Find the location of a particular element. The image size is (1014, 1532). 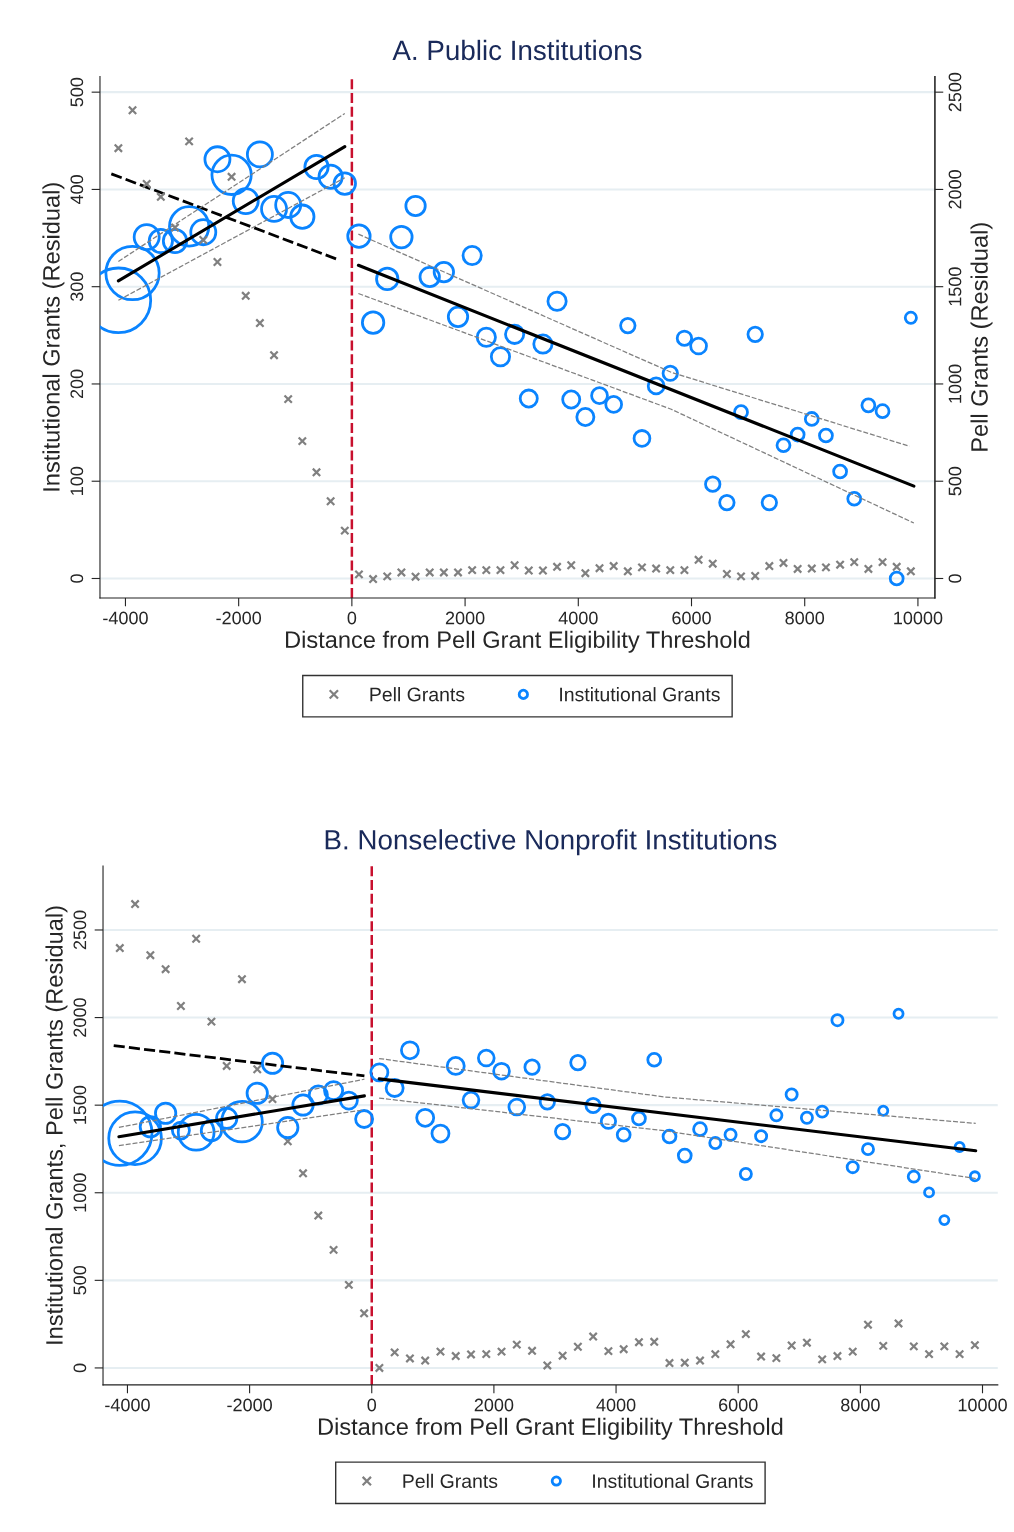

x-tick-label: 0 is located at coordinates (352, 618).